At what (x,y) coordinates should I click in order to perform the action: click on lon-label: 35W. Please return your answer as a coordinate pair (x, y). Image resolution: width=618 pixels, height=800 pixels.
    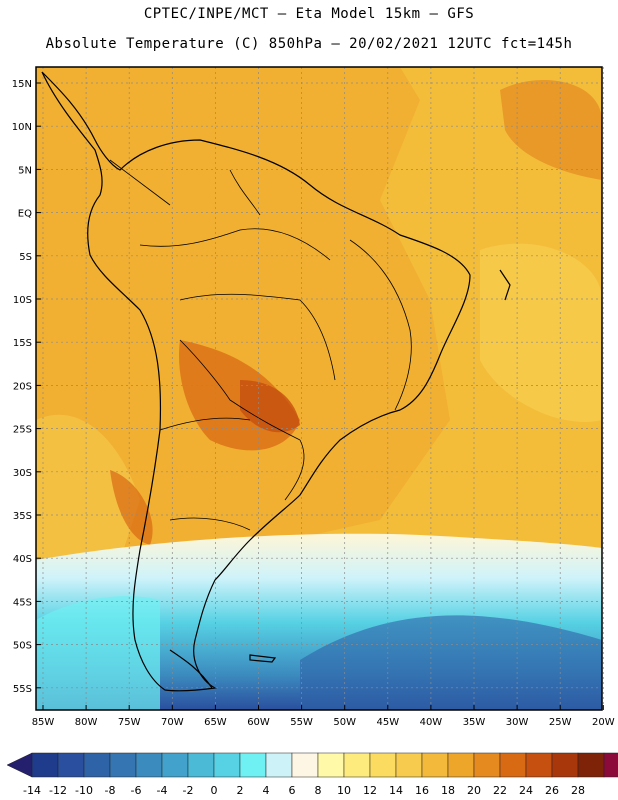
    Looking at the image, I should click on (474, 722).